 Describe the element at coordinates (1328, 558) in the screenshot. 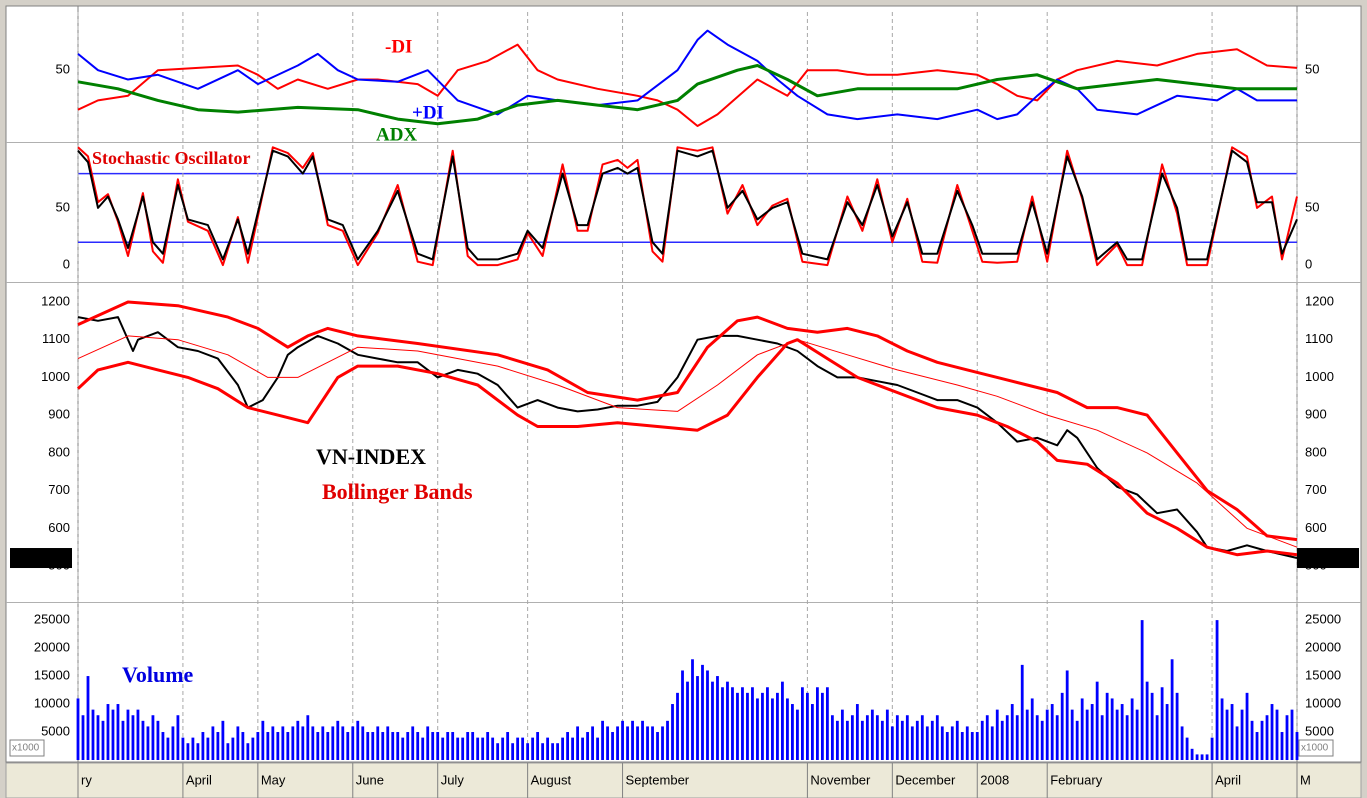

I see `last-value-badge` at that location.